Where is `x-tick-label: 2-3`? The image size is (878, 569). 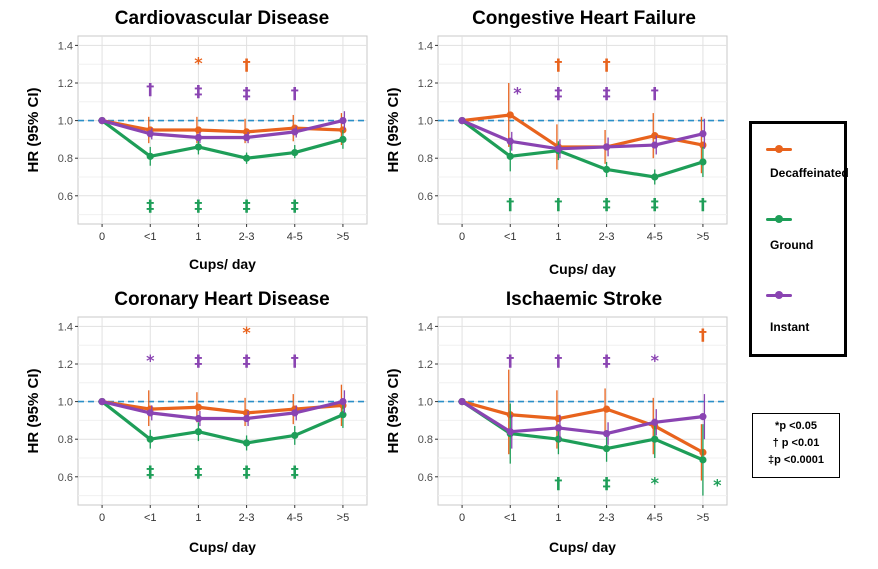
x-tick-label: 2-3 is located at coordinates (247, 237).